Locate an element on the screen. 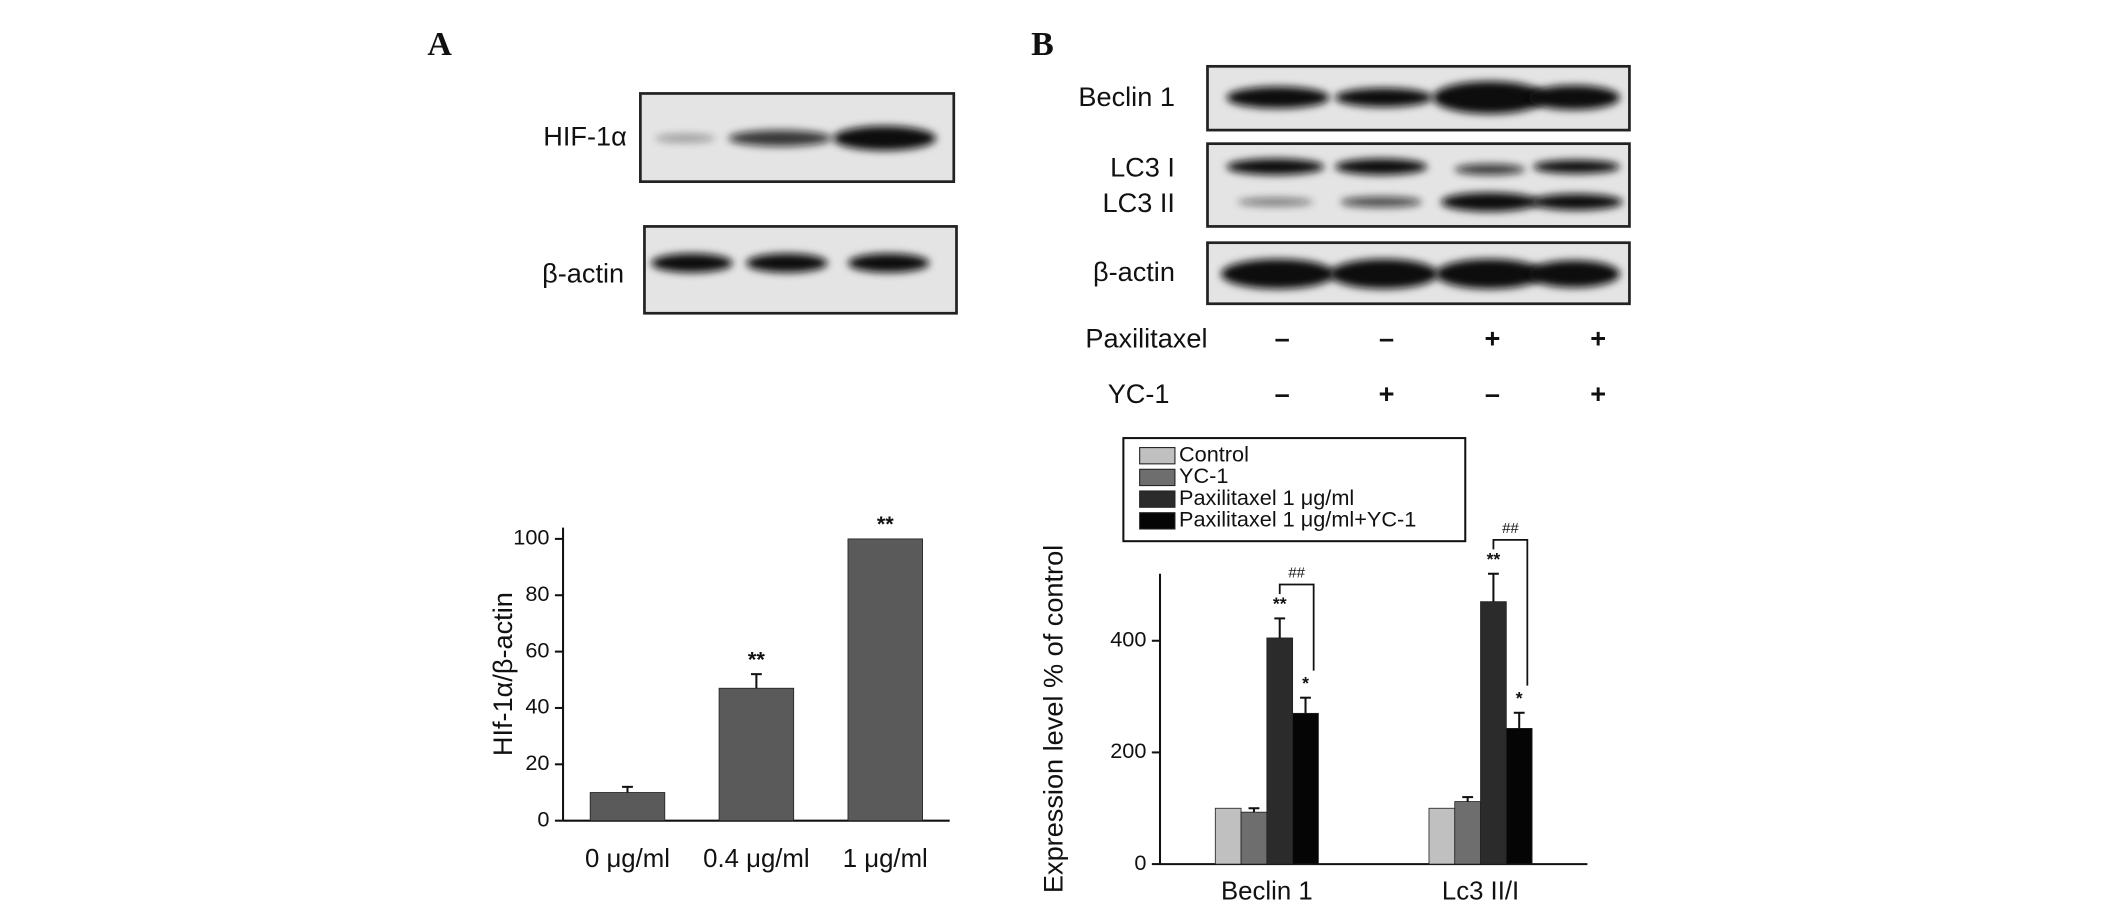  y-axis-label: HIf-1α/β-actin is located at coordinates (502, 674).